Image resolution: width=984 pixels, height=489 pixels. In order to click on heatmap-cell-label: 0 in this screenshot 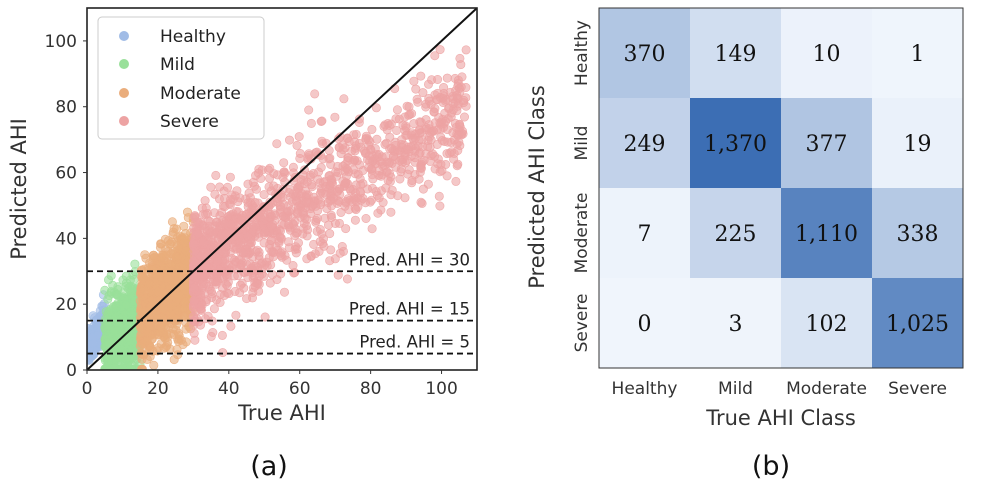, I will do `click(645, 324)`.